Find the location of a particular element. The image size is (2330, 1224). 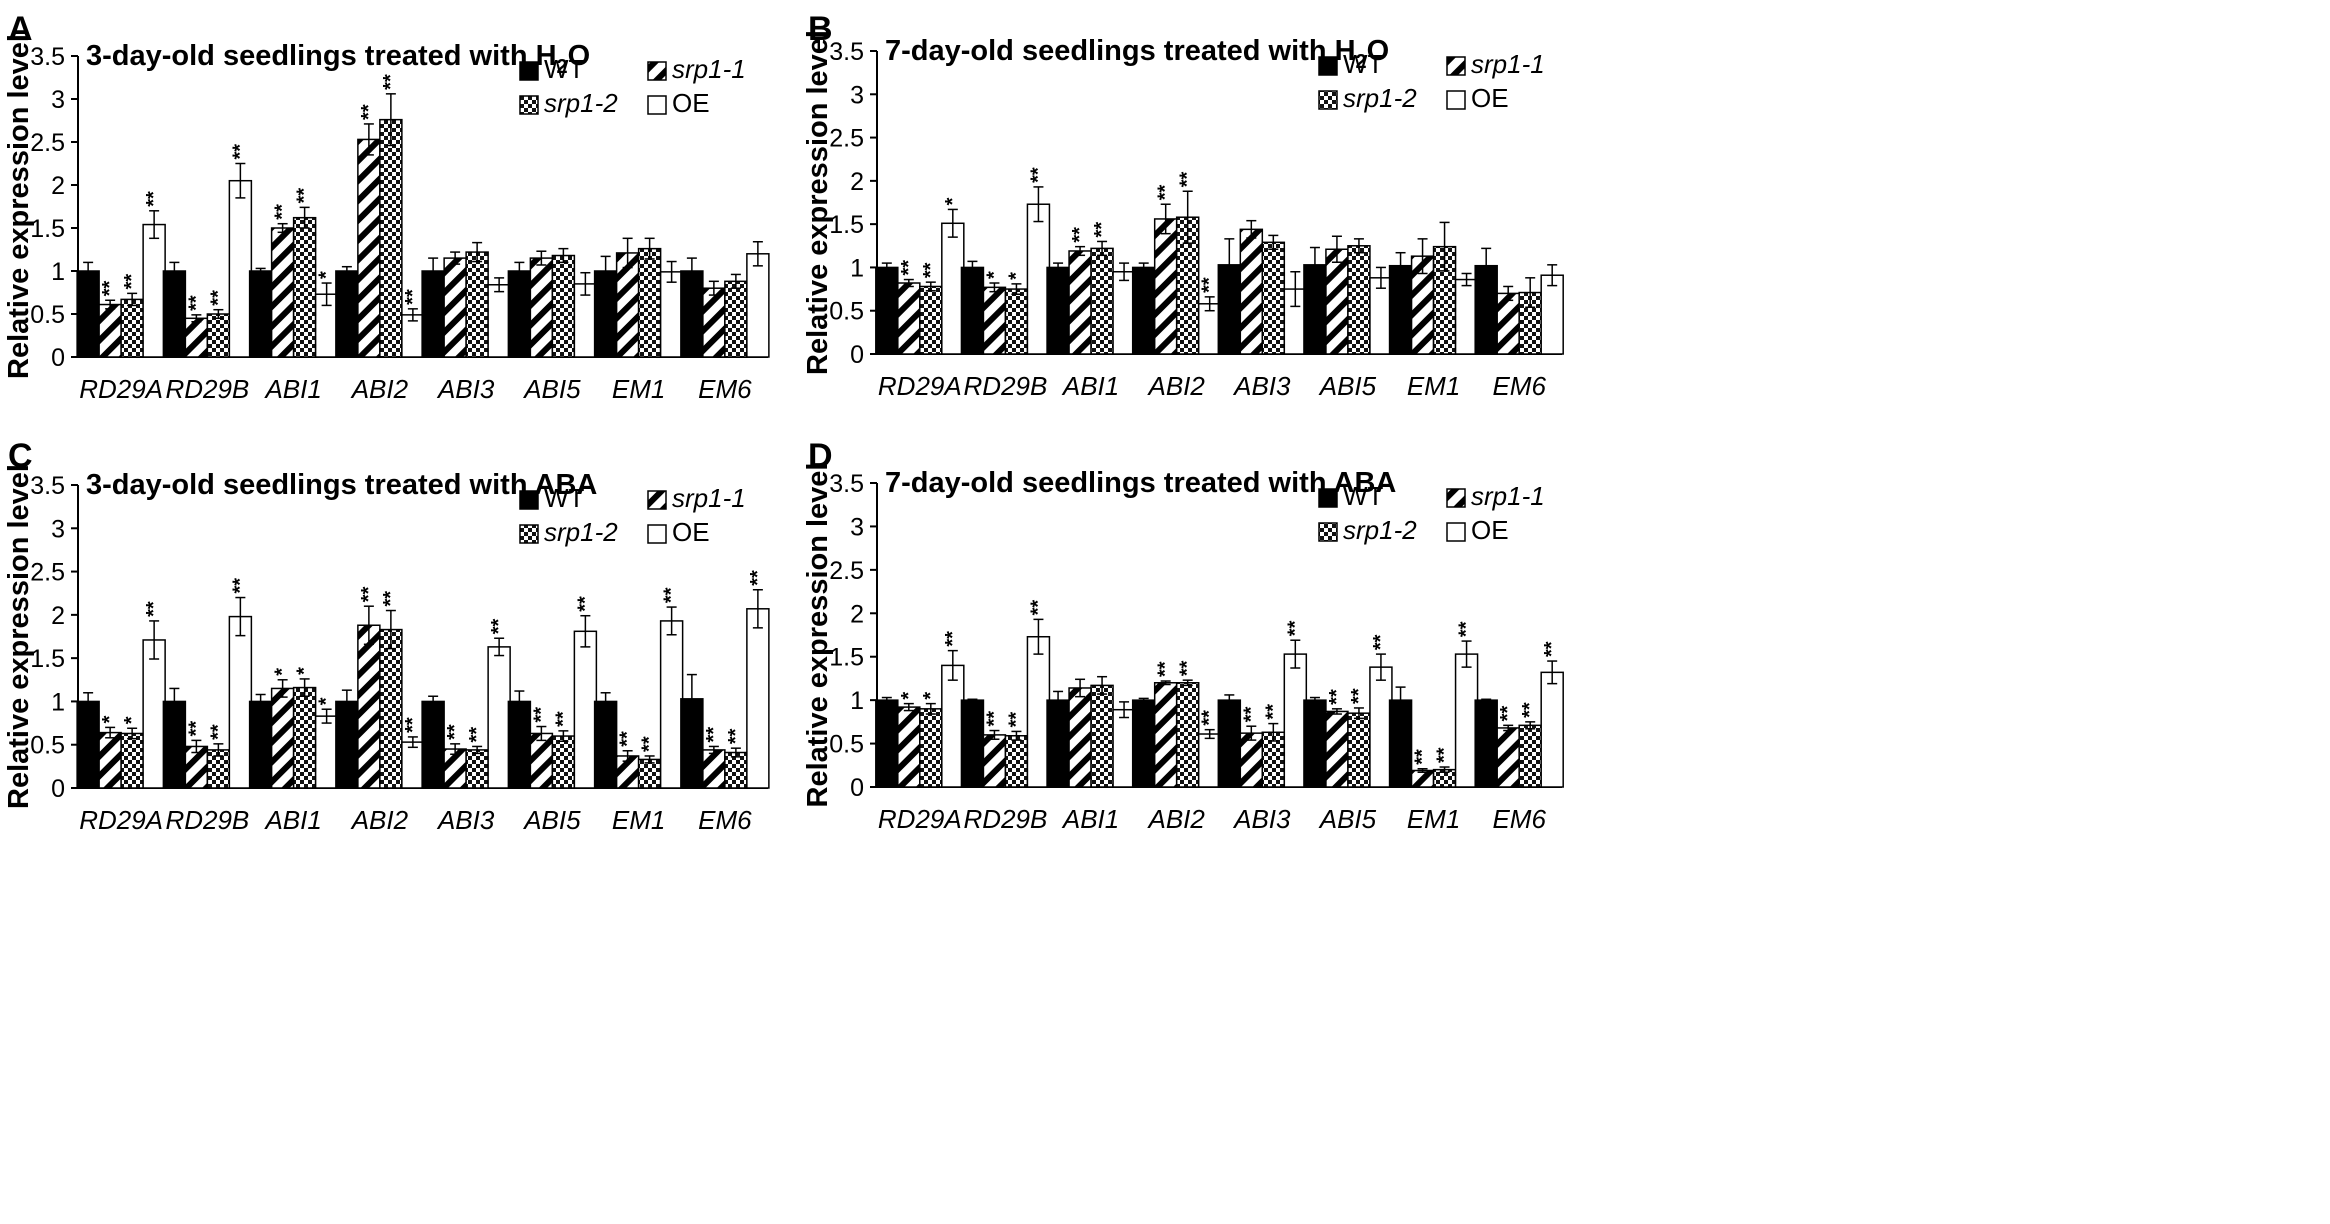

category-group: ******ABI2 is located at coordinates (1176, 747).